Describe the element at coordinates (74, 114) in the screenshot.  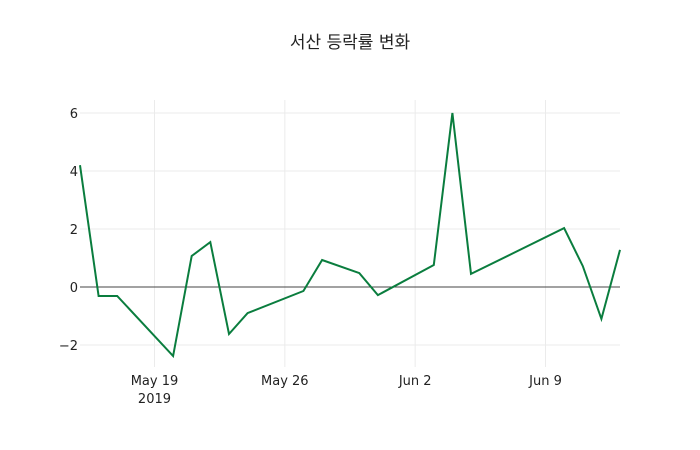
I see `y-tick-label: 6` at that location.